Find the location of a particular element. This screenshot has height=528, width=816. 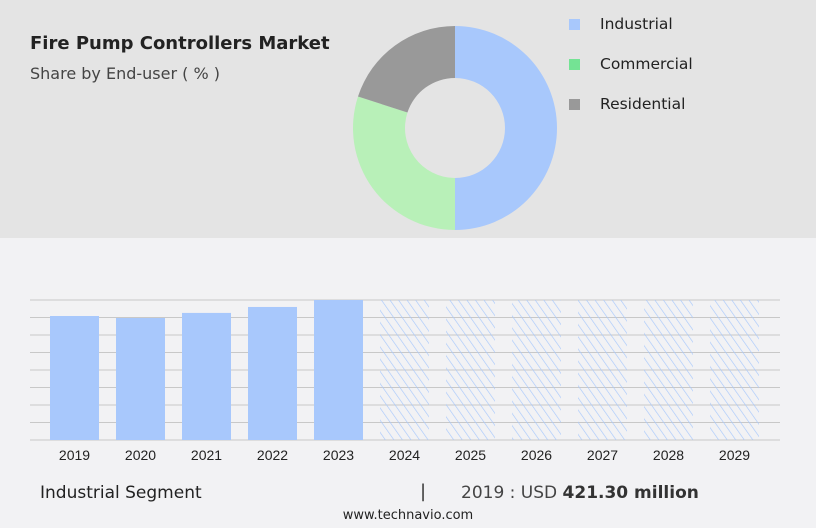

legend: Industrial Commercial Residential is located at coordinates (631, 64).